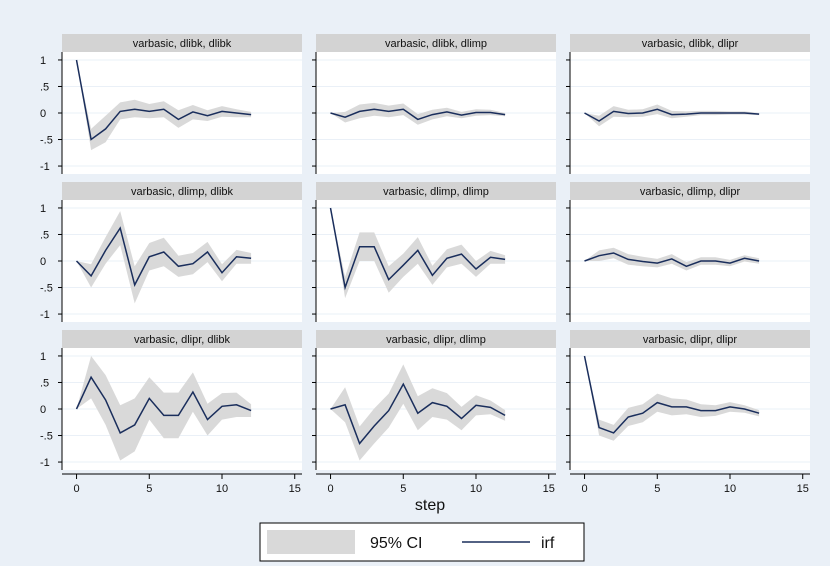  I want to click on irf-panel: varbasic, dlibk, dlimp, so click(434, 104).